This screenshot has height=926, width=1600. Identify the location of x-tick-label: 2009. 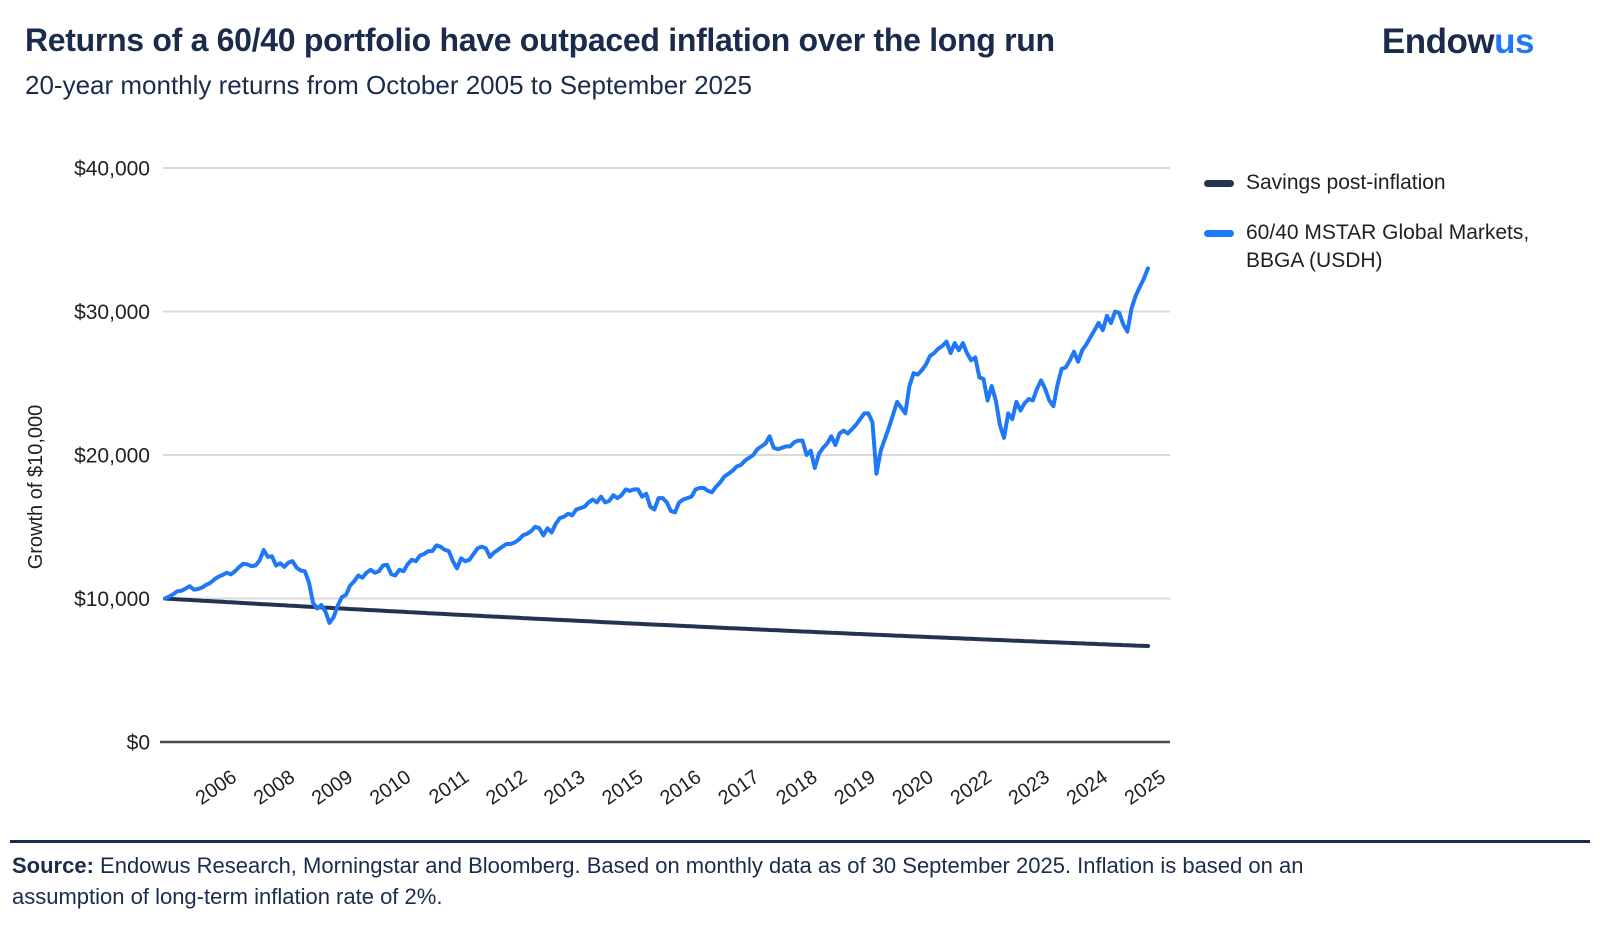
(332, 788).